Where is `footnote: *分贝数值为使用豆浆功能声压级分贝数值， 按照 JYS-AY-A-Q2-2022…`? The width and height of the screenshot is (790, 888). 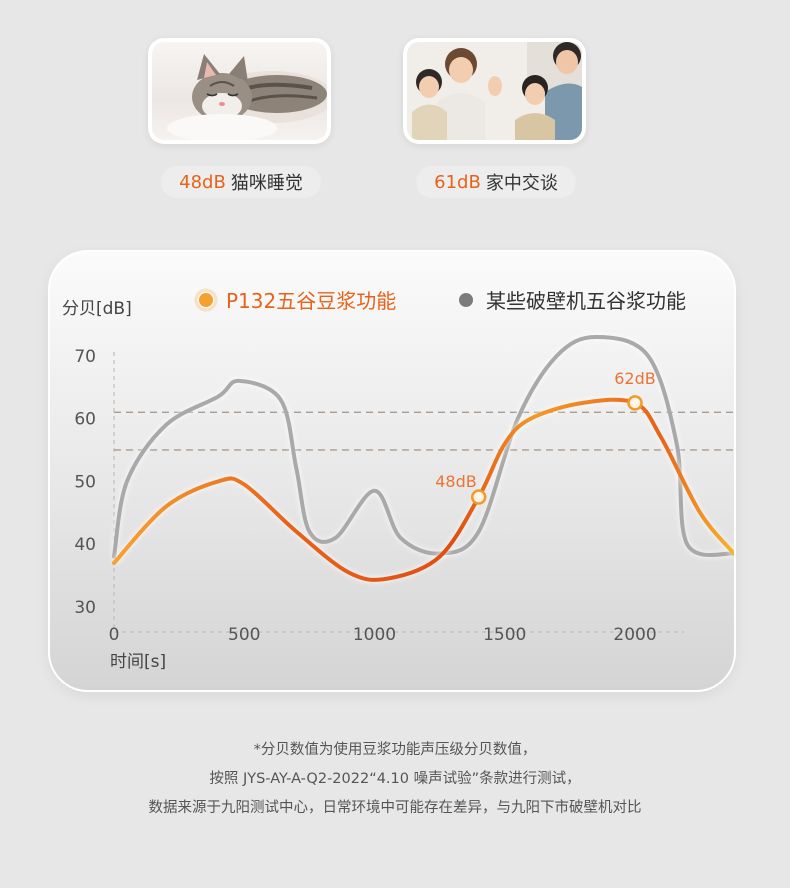 footnote: *分贝数值为使用豆浆功能声压级分贝数值， 按照 JYS-AY-A-Q2-2022… is located at coordinates (395, 779).